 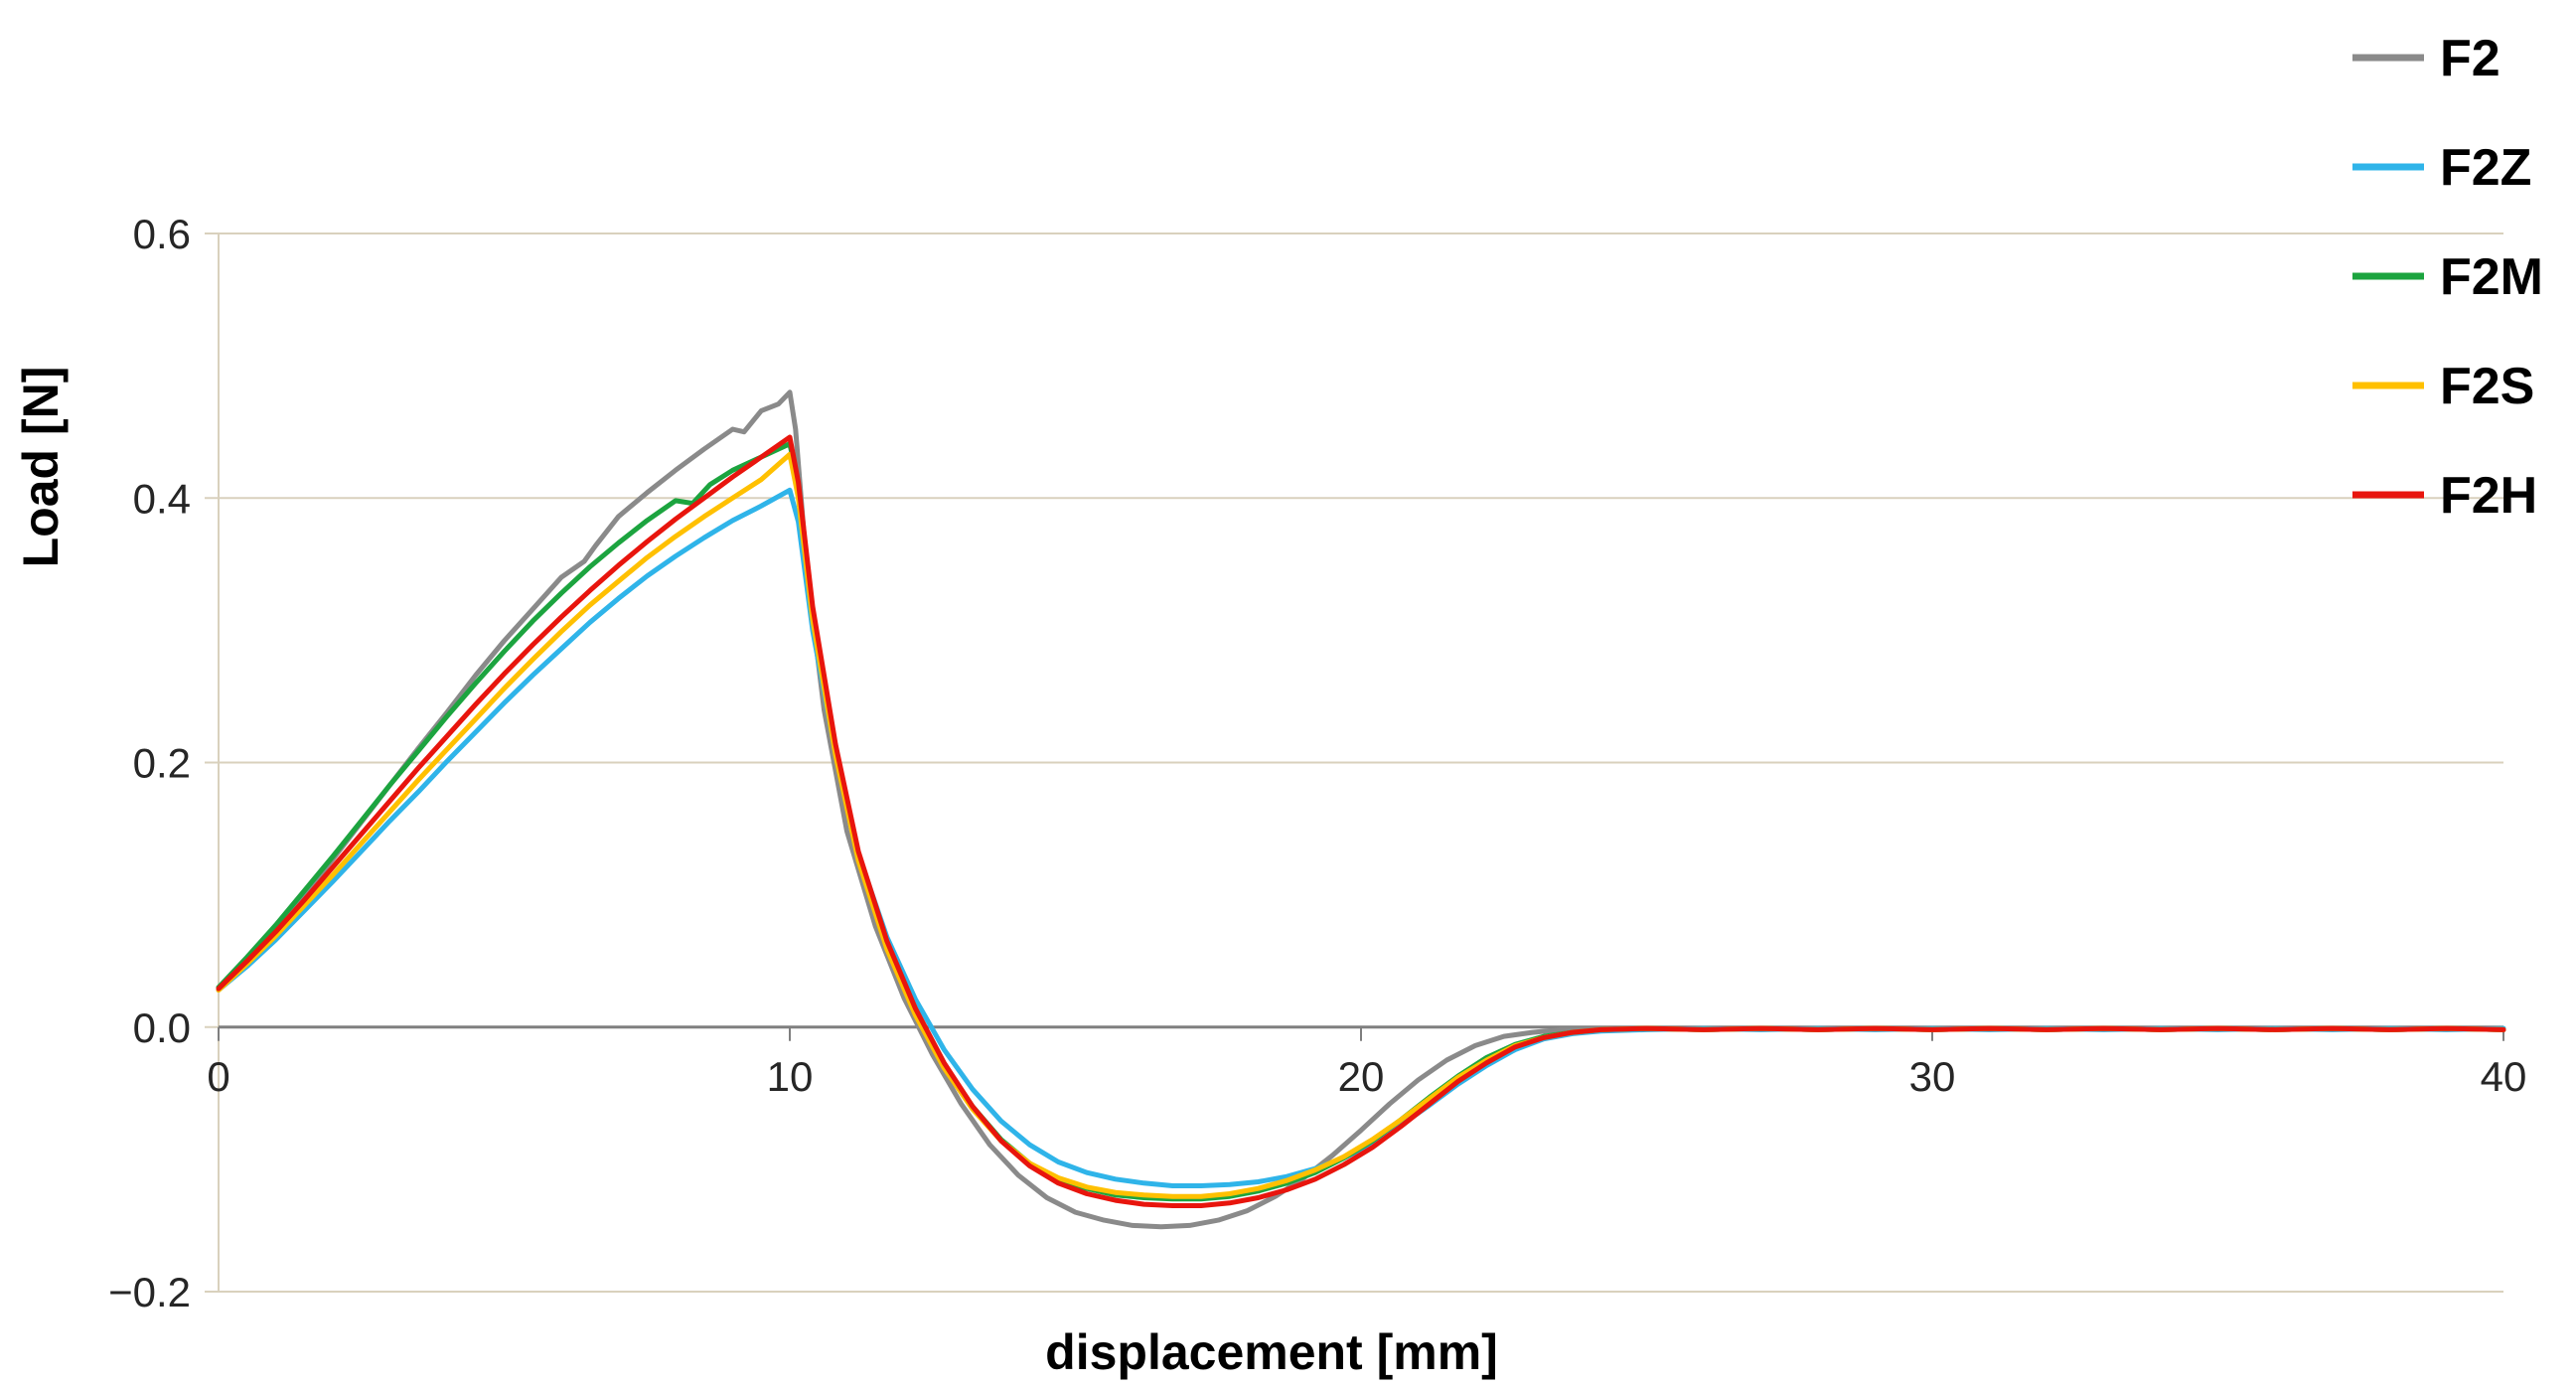 I want to click on legend: F2 F2Z F2M F2S F2H, so click(x=2447, y=278).